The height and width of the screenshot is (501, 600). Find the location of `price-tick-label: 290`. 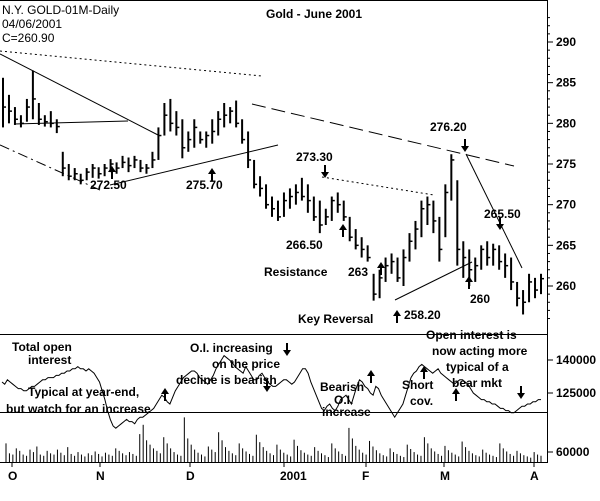

price-tick-label: 290 is located at coordinates (566, 42).